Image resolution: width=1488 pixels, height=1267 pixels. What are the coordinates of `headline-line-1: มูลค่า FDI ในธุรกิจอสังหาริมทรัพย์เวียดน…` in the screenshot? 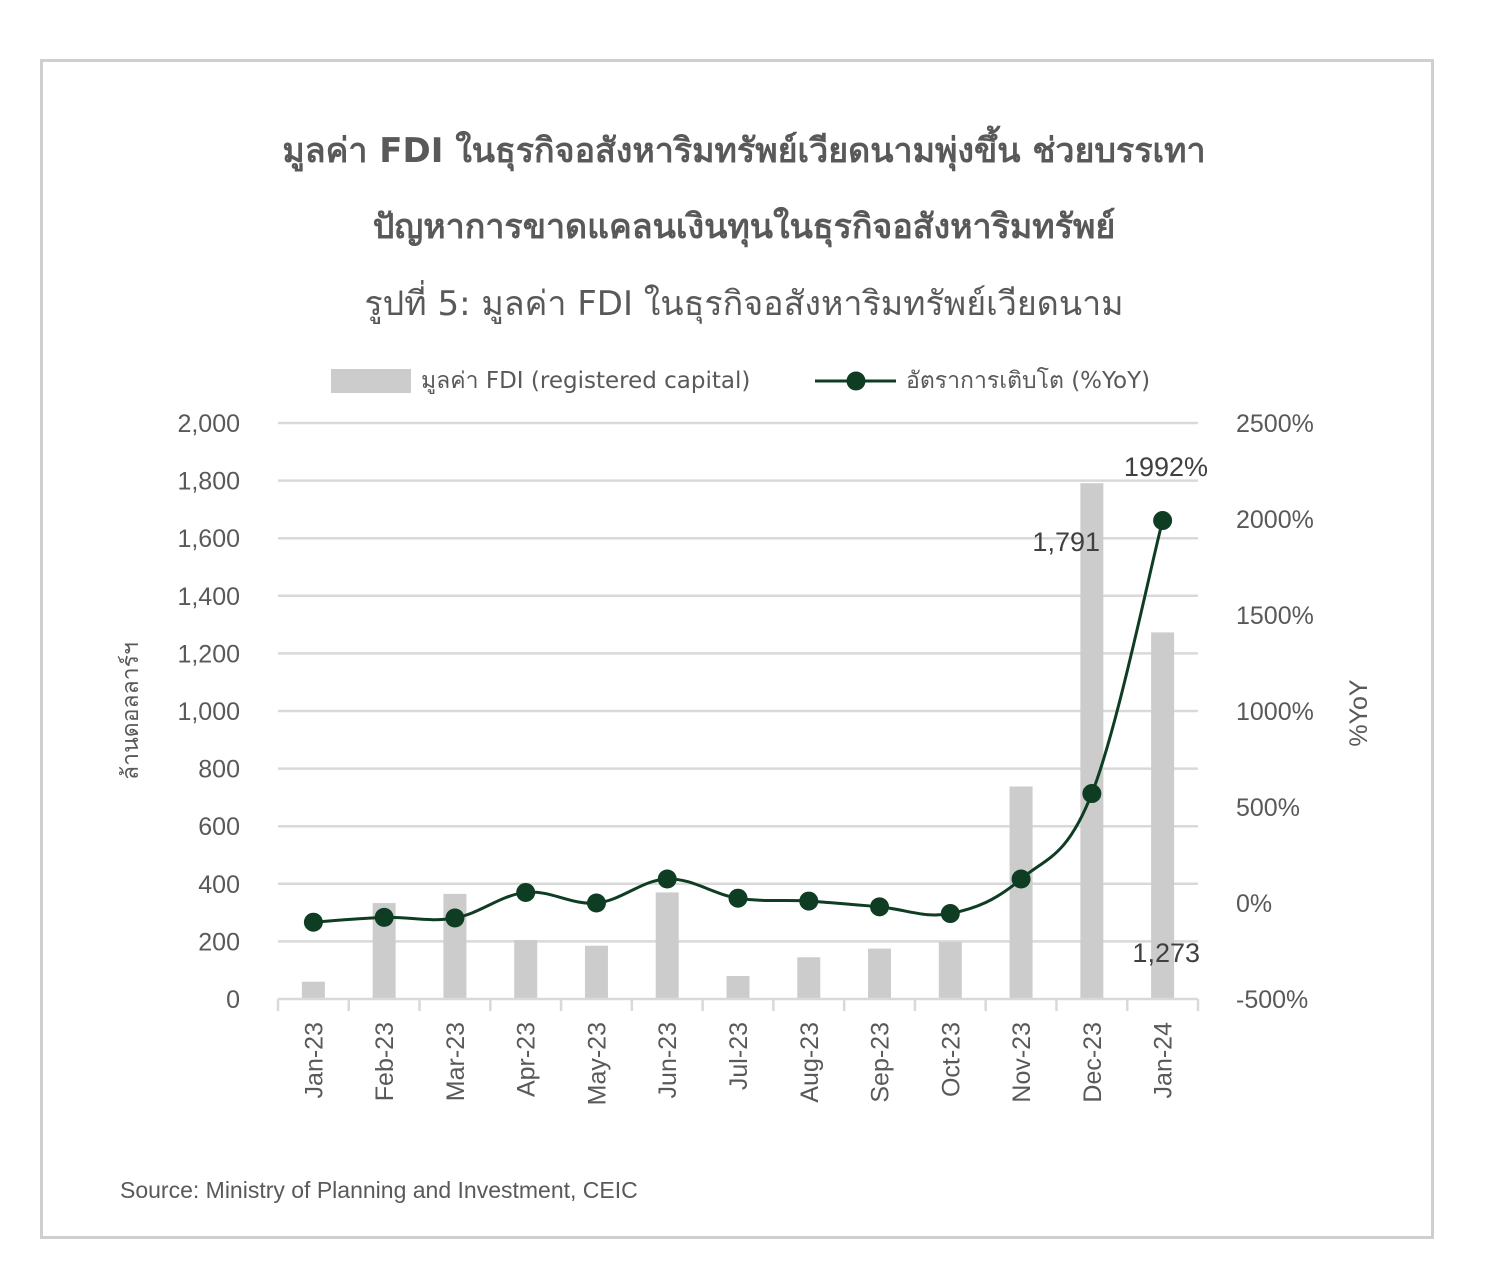 It's located at (744, 151).